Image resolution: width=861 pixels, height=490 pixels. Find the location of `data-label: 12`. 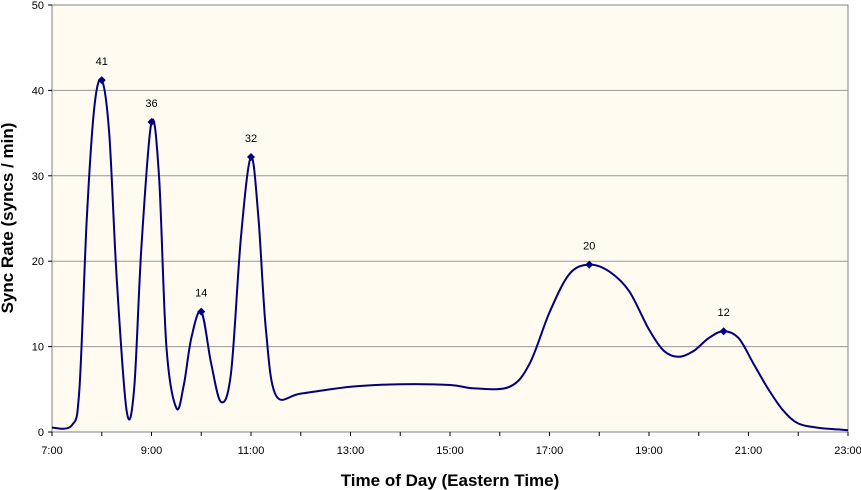

data-label: 12 is located at coordinates (724, 313).